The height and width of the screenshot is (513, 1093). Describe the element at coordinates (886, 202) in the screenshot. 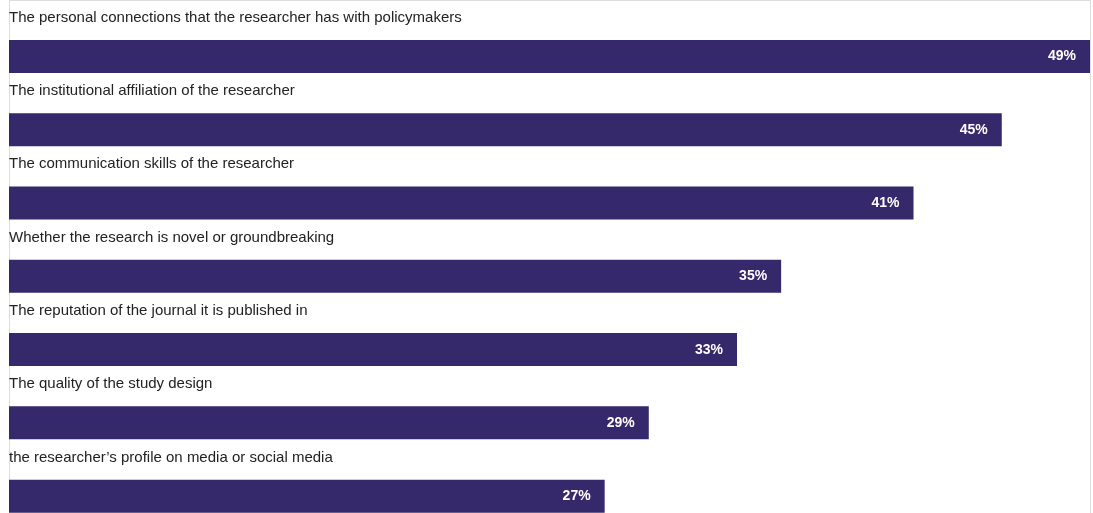

I see `data-label: 41%` at that location.